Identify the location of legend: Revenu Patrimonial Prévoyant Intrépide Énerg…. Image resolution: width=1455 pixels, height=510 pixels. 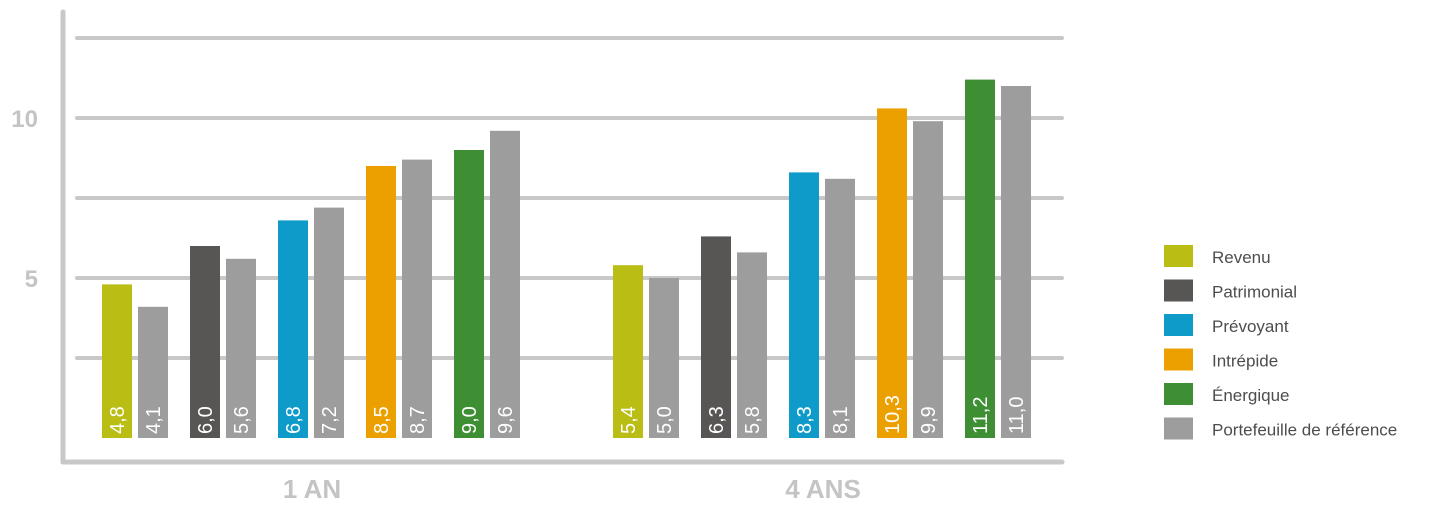
(1280, 342).